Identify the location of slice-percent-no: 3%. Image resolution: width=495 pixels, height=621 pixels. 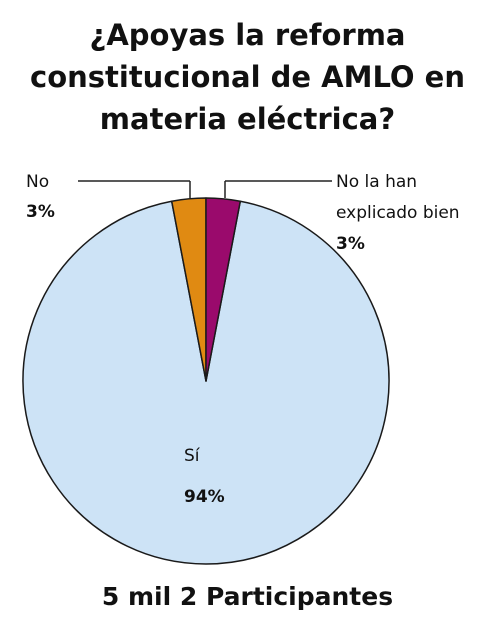
(40, 212).